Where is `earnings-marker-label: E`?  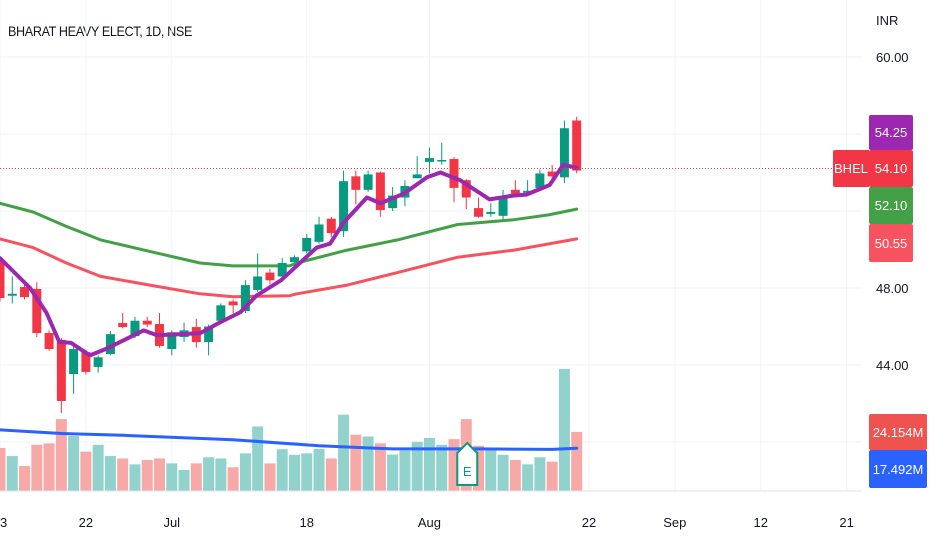
earnings-marker-label: E is located at coordinates (467, 471).